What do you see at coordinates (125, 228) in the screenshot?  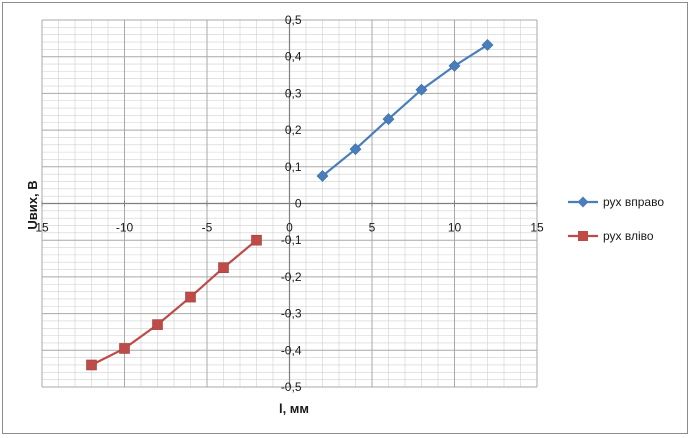 I see `x-tick-label: -10` at bounding box center [125, 228].